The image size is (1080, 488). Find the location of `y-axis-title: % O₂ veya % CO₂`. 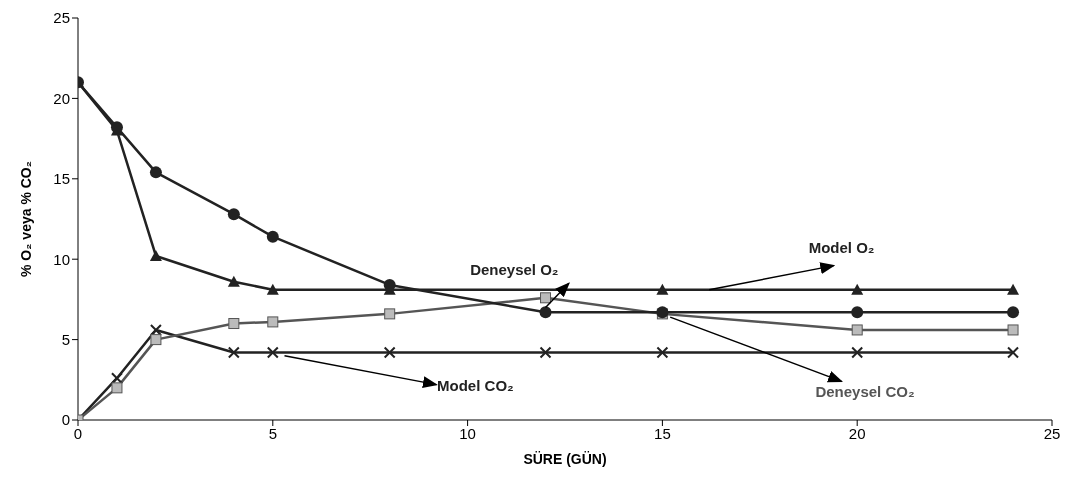

y-axis-title: % O₂ veya % CO₂ is located at coordinates (25, 219).